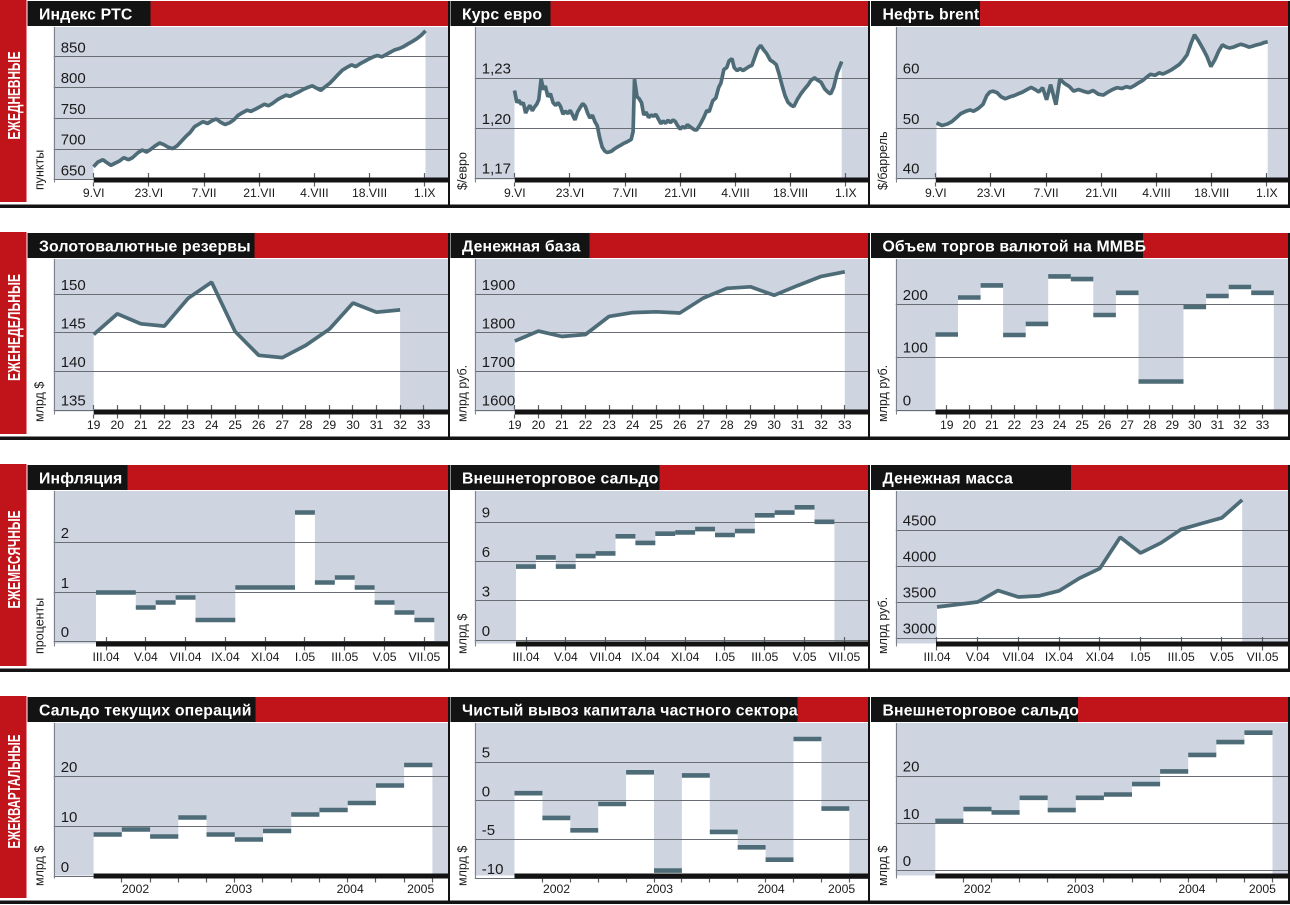 This screenshot has width=1290, height=905. Describe the element at coordinates (630, 711) in the screenshot. I see `svg-text:Чистый вывоз капитала частного: Чистый вывоз капитала частного сектора` at that location.